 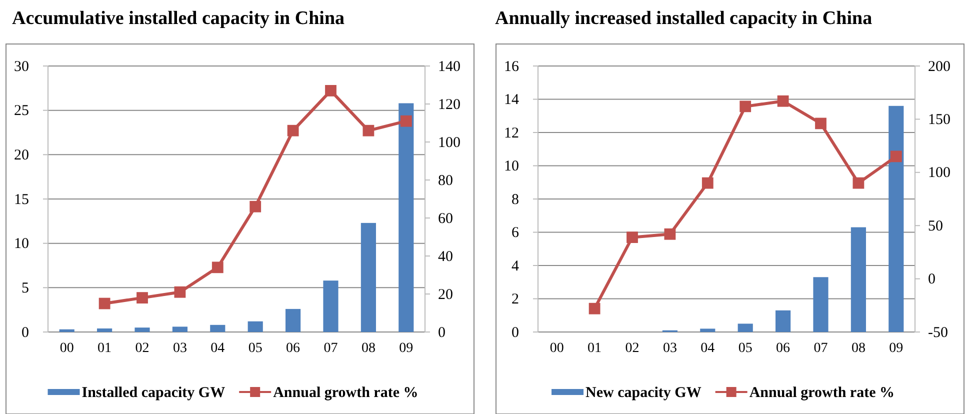 What do you see at coordinates (25, 288) in the screenshot?
I see `y-tick-label: 5` at bounding box center [25, 288].